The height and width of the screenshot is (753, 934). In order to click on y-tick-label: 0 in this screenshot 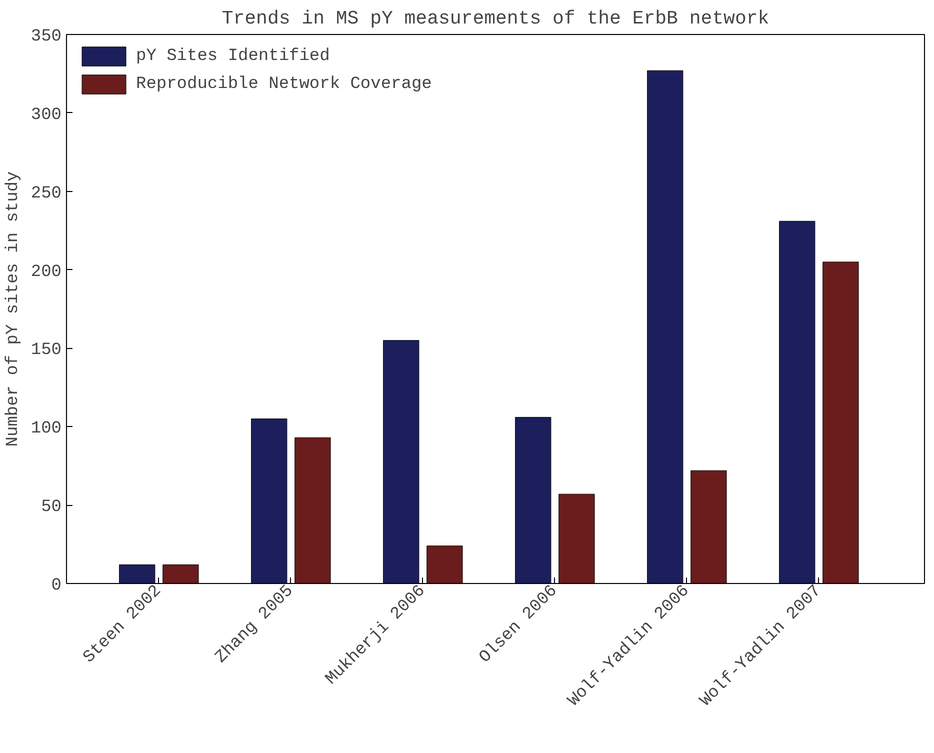, I will do `click(56, 586)`.